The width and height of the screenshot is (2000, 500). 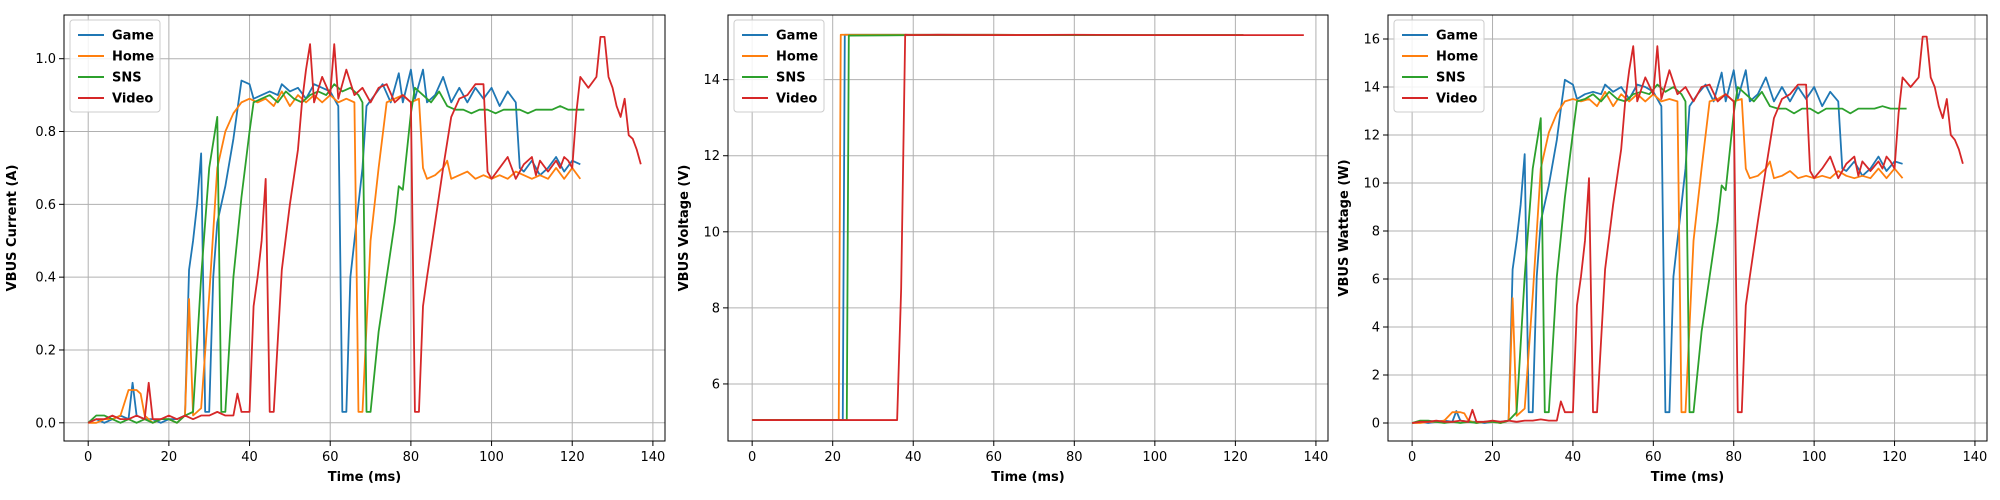 What do you see at coordinates (1344, 227) in the screenshot?
I see `y-axis-label: VBUS Wattage (W)` at bounding box center [1344, 227].